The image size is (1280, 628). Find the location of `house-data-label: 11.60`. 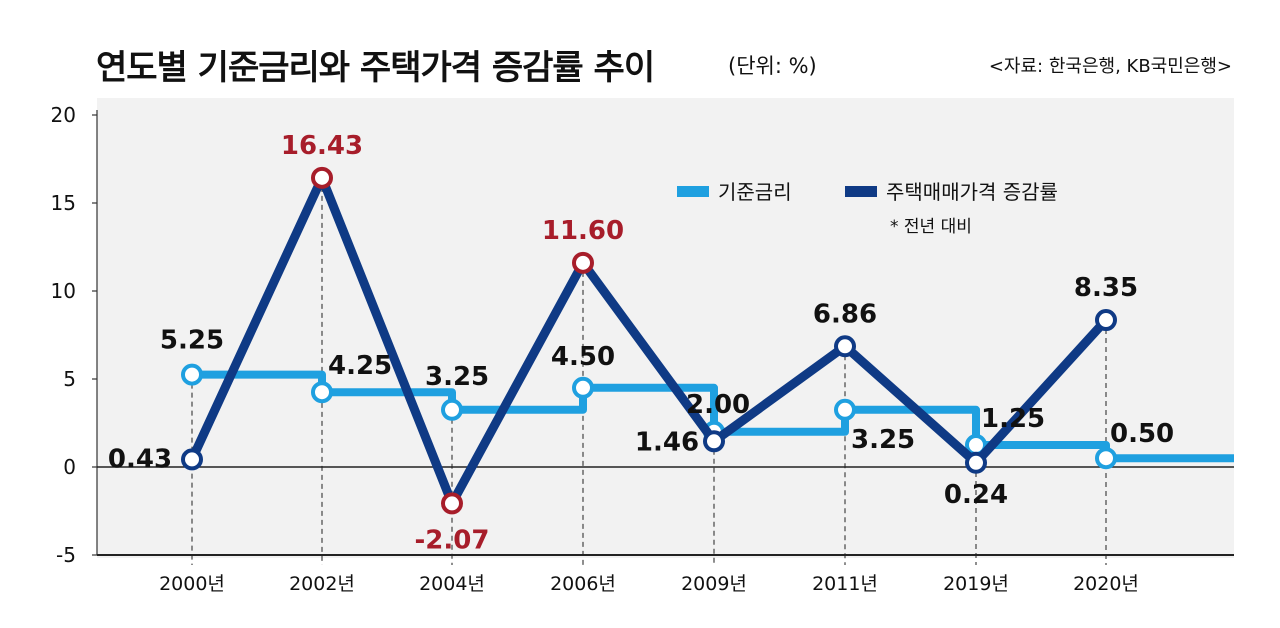

house-data-label: 11.60 is located at coordinates (583, 231).